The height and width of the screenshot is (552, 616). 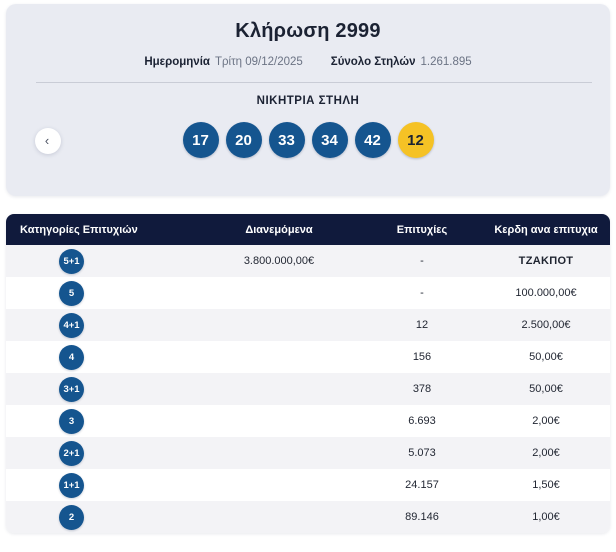 What do you see at coordinates (546, 485) in the screenshot?
I see `cell-prize: 1,50€` at bounding box center [546, 485].